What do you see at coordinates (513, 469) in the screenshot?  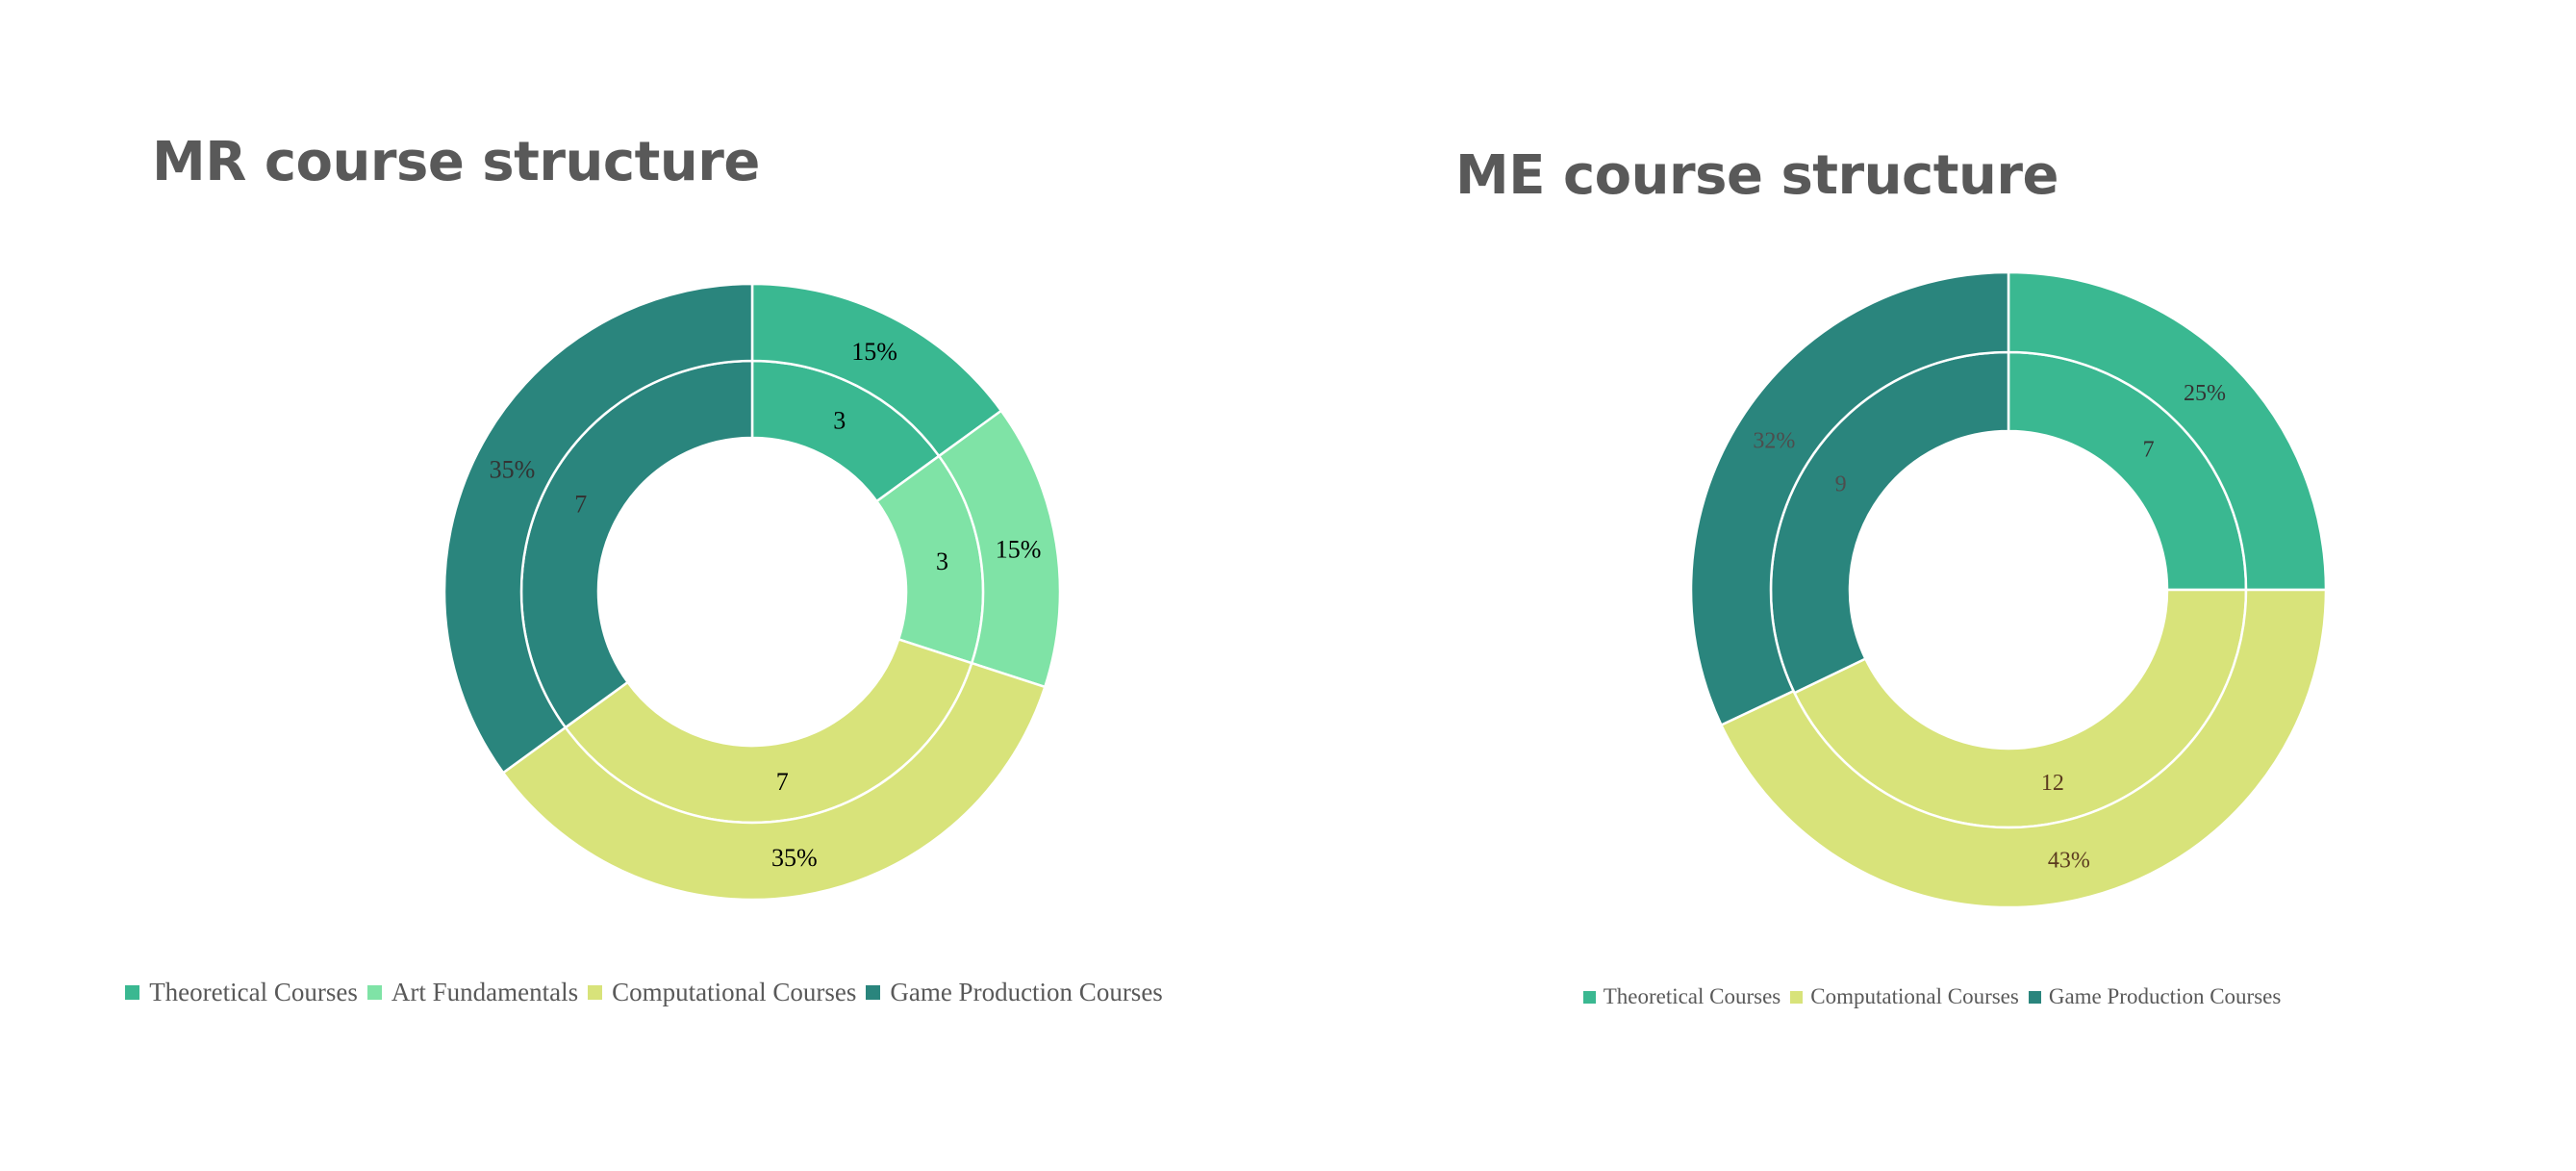 I see `outer-data-label-4: 35%` at bounding box center [513, 469].